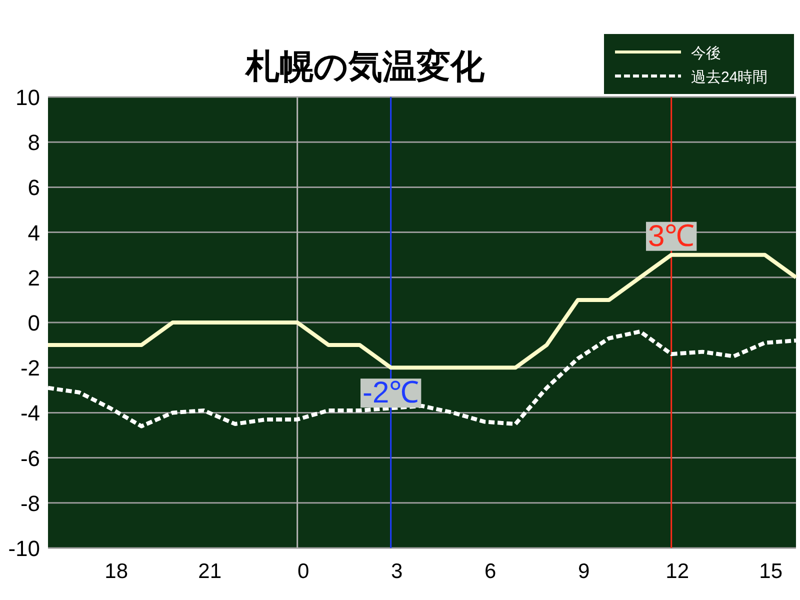 The height and width of the screenshot is (600, 800). Describe the element at coordinates (584, 571) in the screenshot. I see `x-tick-label: 9` at that location.